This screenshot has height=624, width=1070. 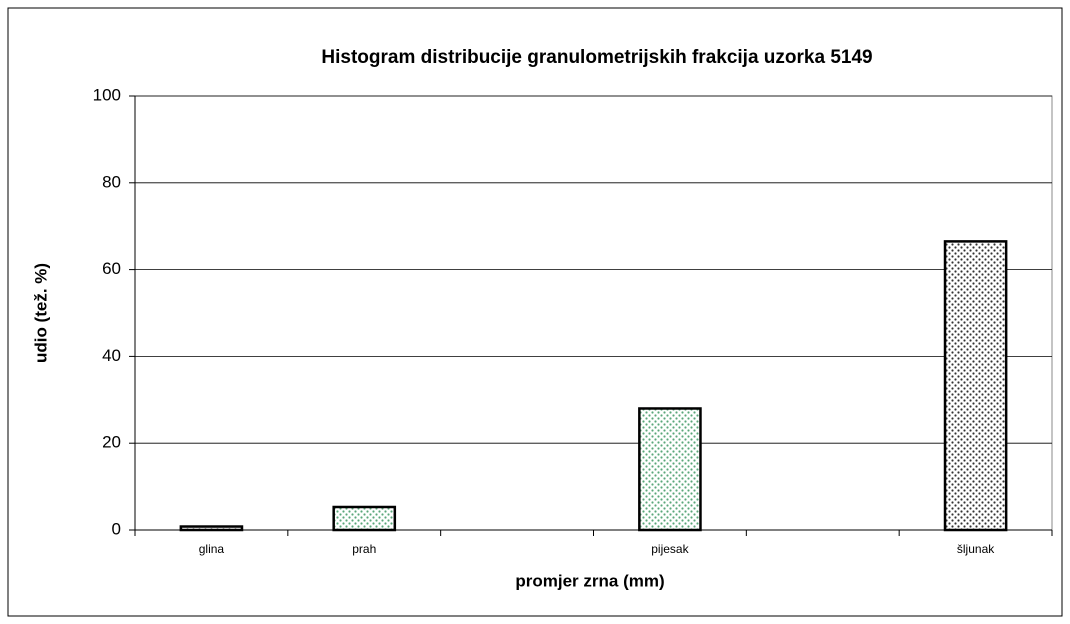 I want to click on x-axis-label: promjer zrna (mm), so click(x=589, y=580).